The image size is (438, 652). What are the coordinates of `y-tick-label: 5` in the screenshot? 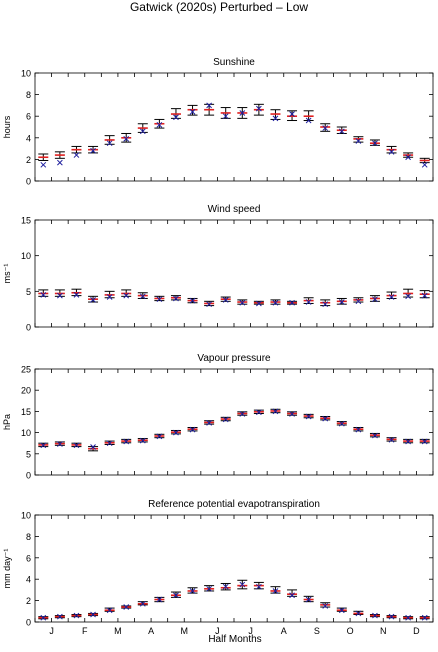 It's located at (28, 454).